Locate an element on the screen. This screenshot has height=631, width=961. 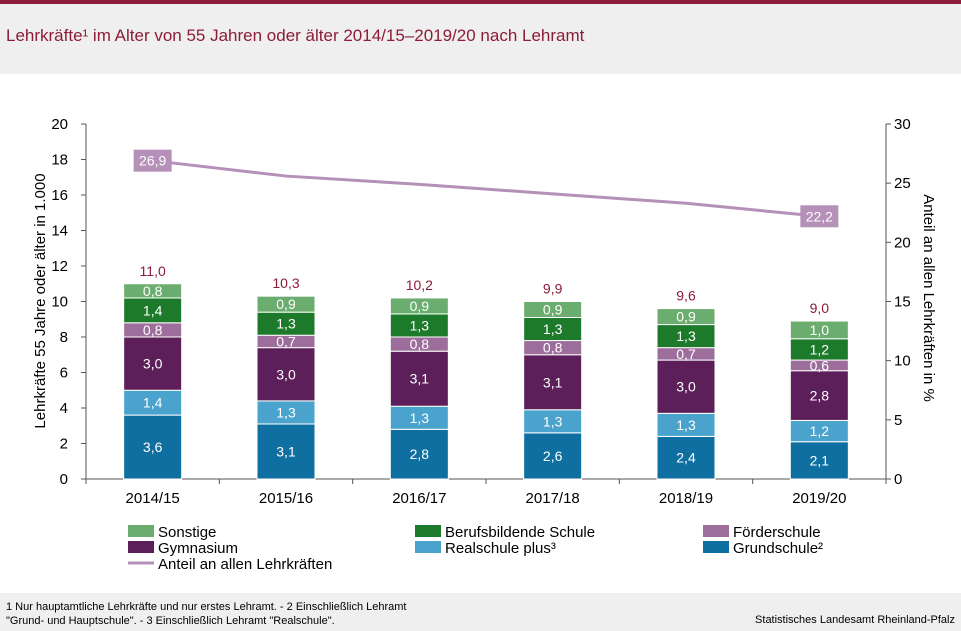
legend-label: Grundschule² is located at coordinates (778, 548).